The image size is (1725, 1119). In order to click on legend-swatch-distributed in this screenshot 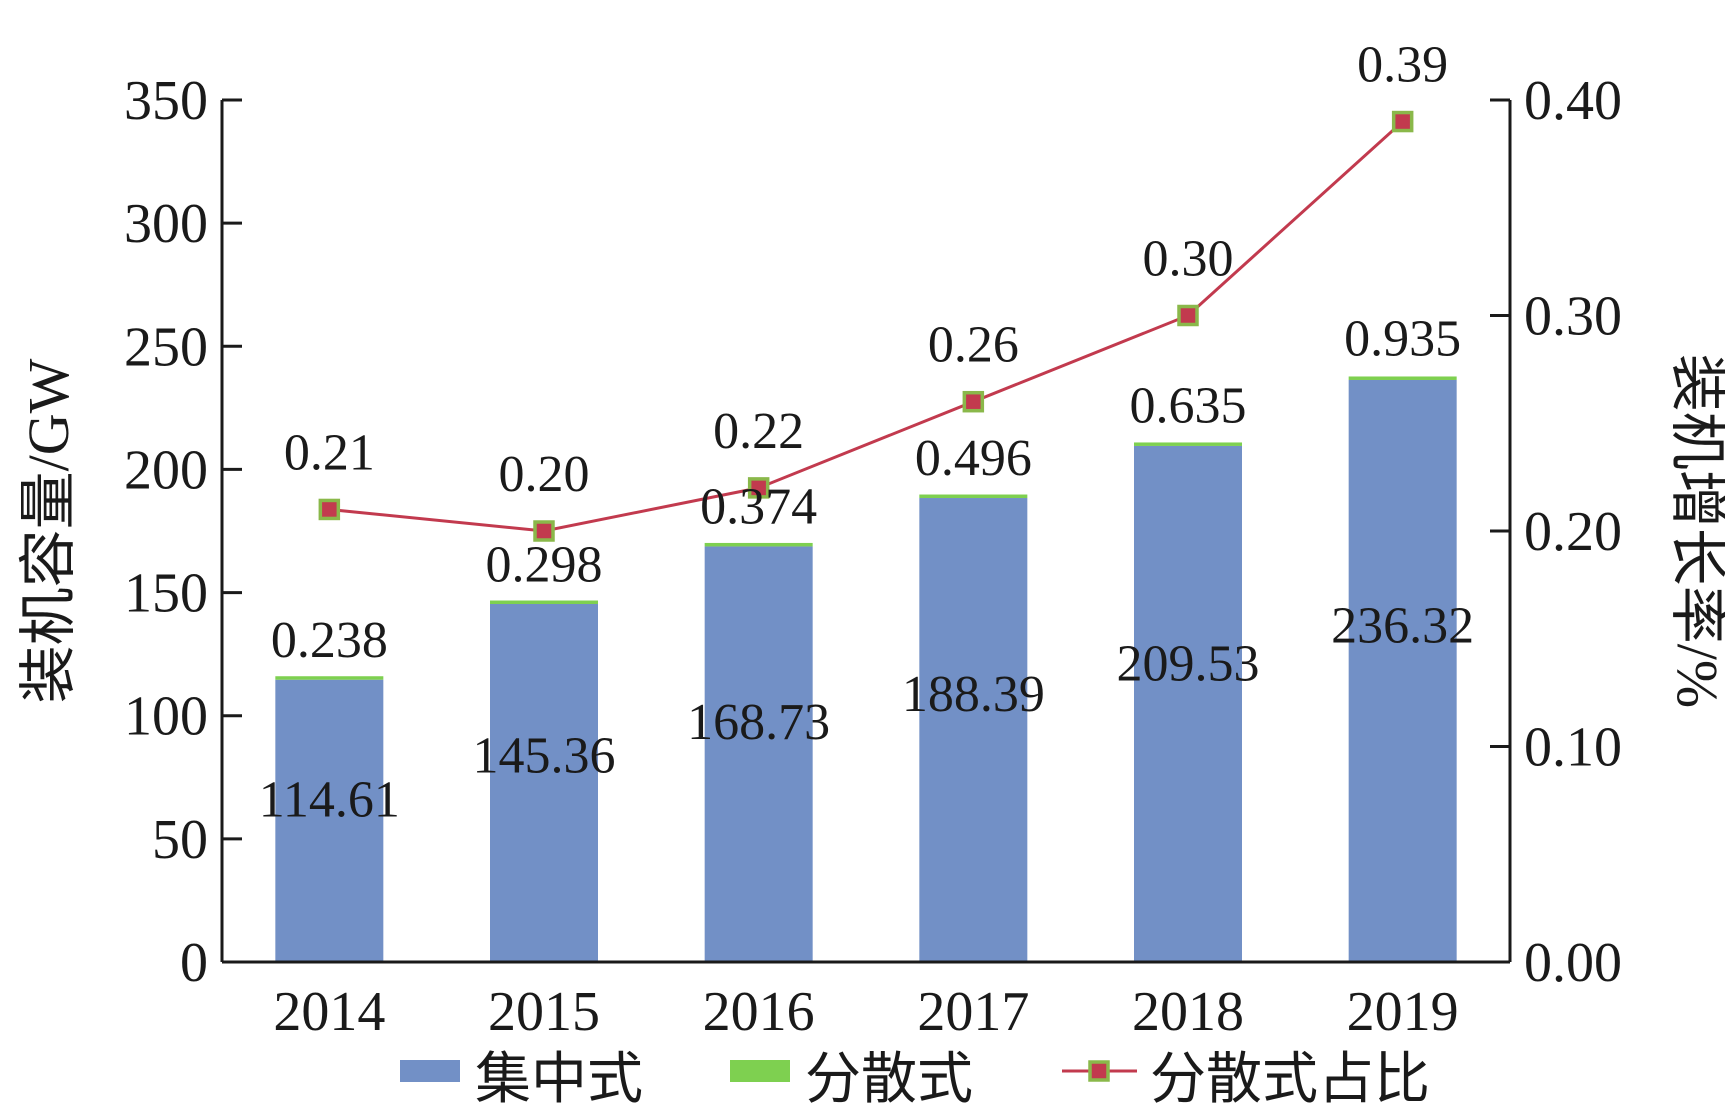, I will do `click(760, 1071)`.